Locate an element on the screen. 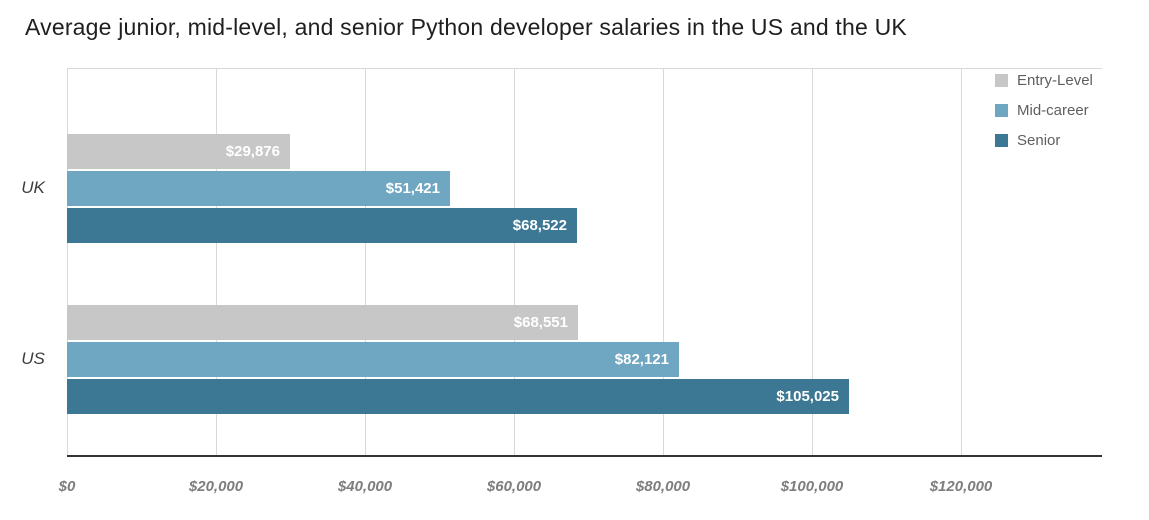 This screenshot has height=520, width=1149. bar-us-mid-career: $82,121 is located at coordinates (373, 359).